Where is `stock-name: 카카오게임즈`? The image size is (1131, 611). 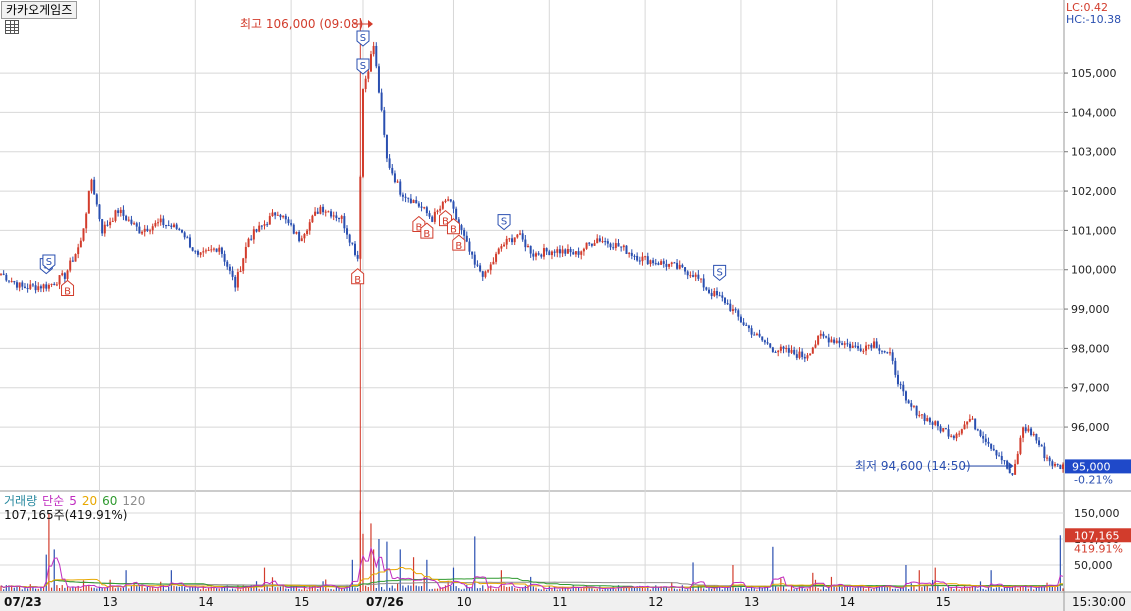
stock-name: 카카오게임즈 is located at coordinates (39, 10).